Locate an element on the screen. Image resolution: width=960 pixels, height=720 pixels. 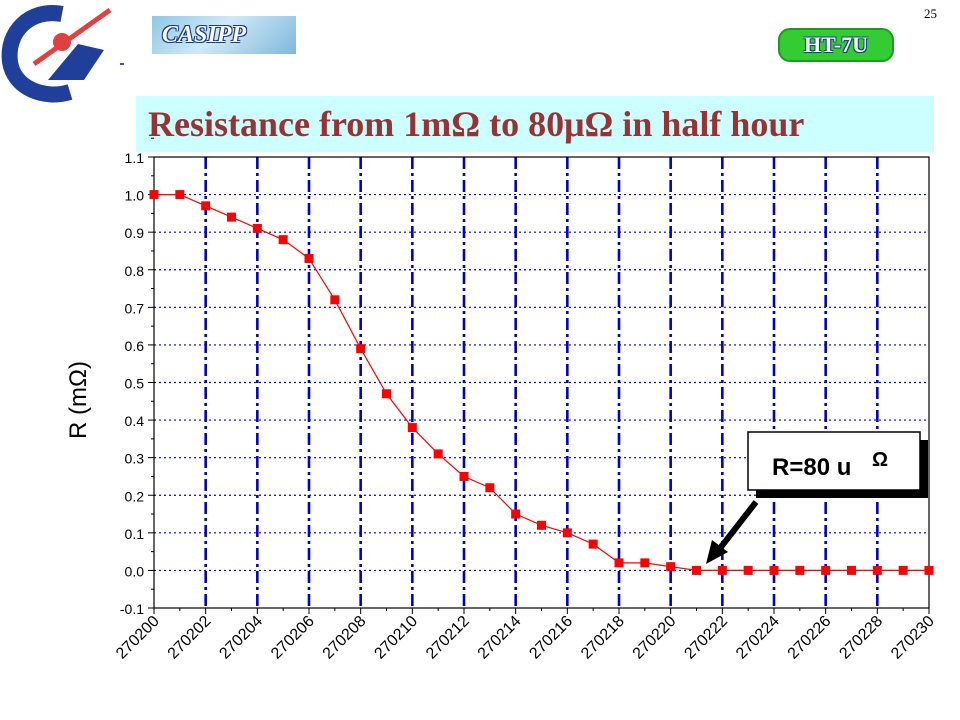
x-tick-label: 270208 is located at coordinates (345, 638).